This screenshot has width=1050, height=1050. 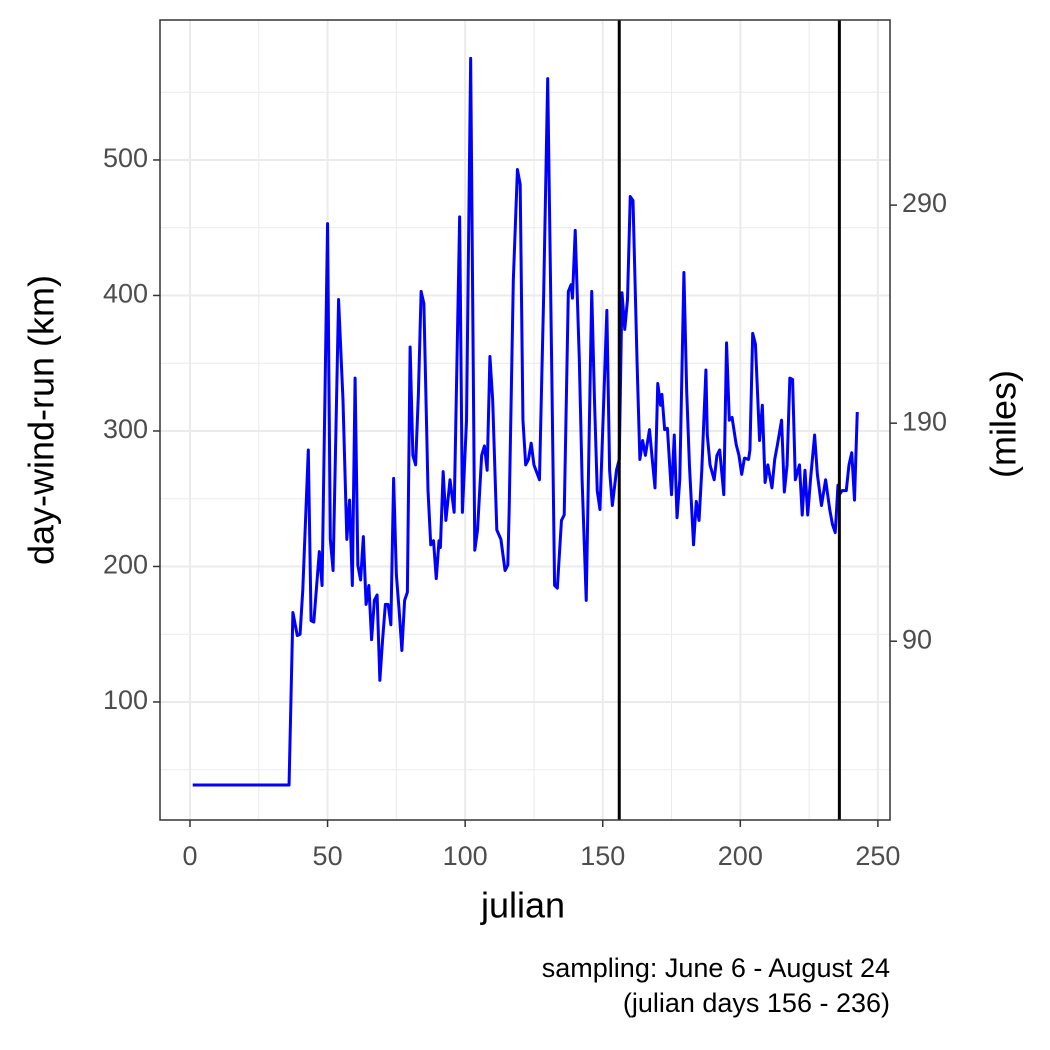 What do you see at coordinates (465, 856) in the screenshot?
I see `x-tick-label: 100` at bounding box center [465, 856].